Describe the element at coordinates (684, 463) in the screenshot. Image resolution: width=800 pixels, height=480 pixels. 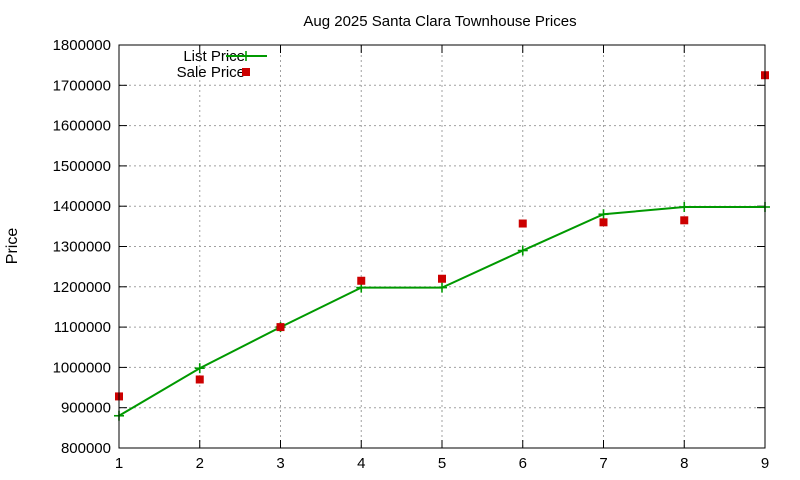
I see `x-tick-label: 8` at that location.